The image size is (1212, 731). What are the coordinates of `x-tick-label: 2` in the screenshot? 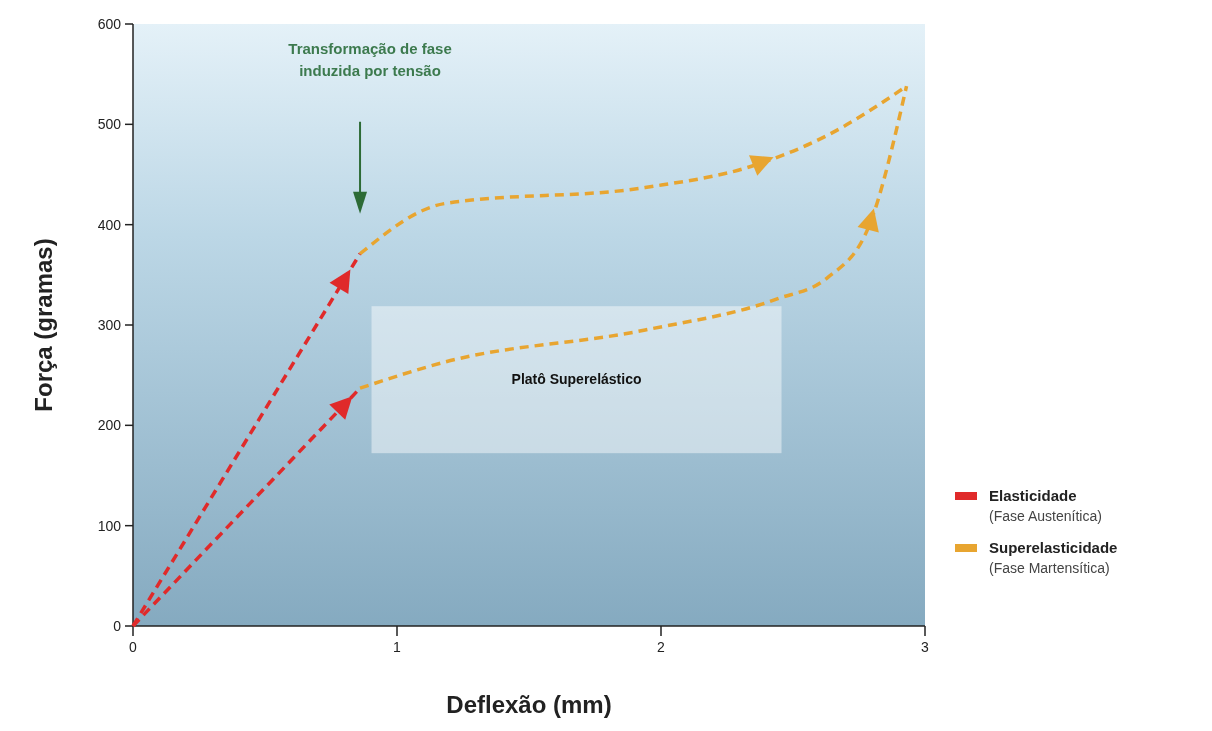 It's located at (661, 647).